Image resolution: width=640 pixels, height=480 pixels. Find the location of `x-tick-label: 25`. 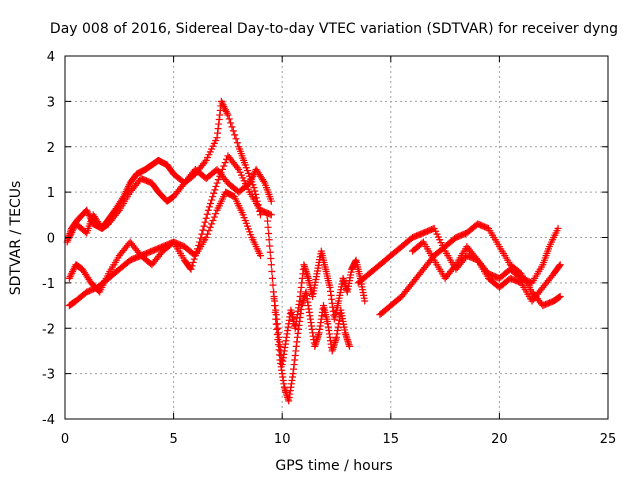

x-tick-label: 25 is located at coordinates (608, 439).